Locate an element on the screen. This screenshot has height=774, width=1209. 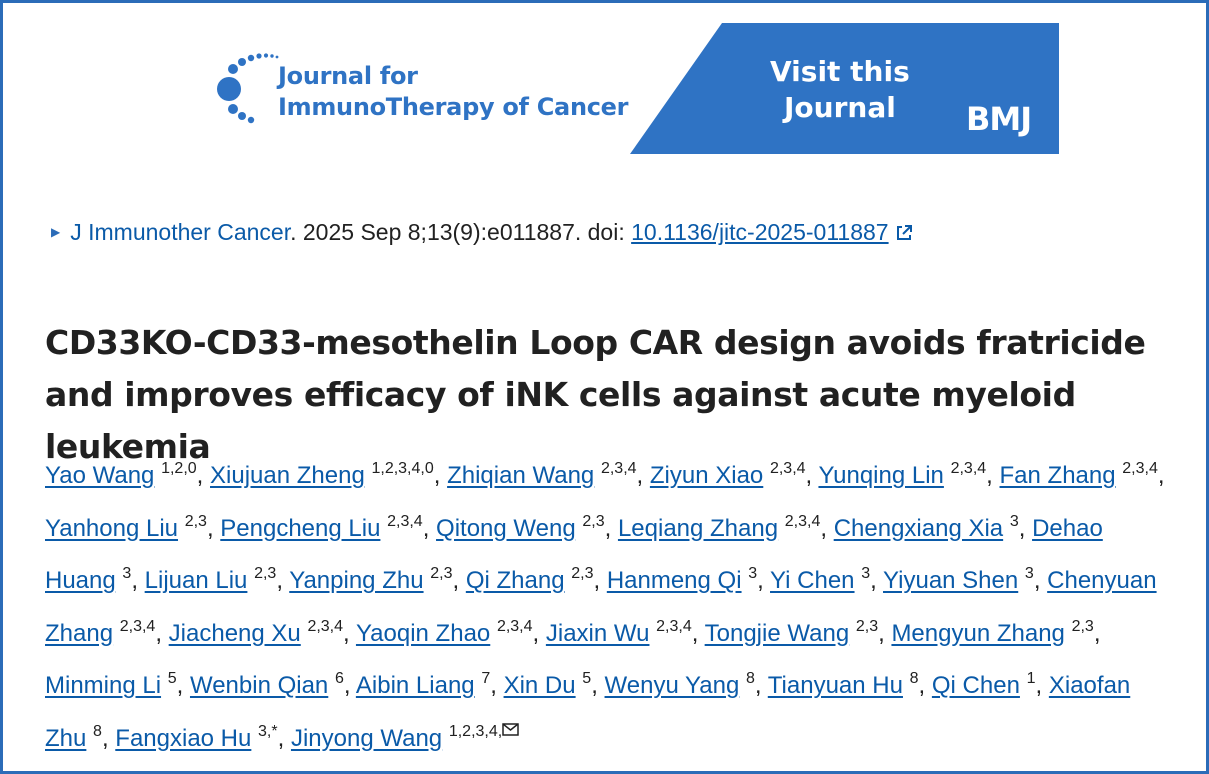
author-link: Minming Li is located at coordinates (103, 685).